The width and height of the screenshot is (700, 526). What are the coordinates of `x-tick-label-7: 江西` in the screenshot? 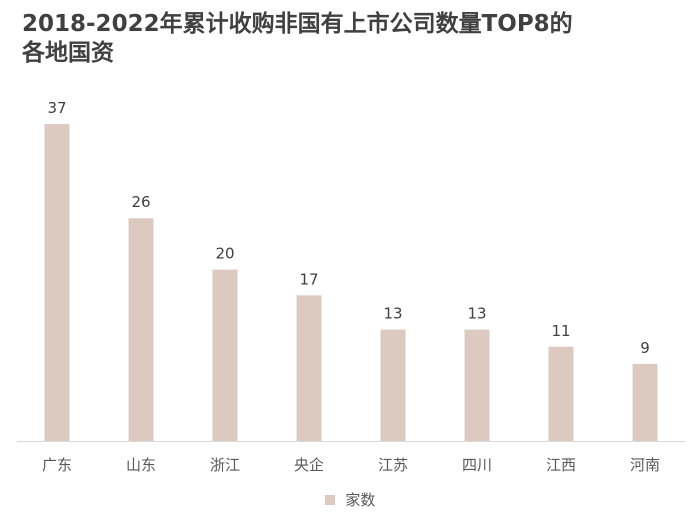 It's located at (561, 465).